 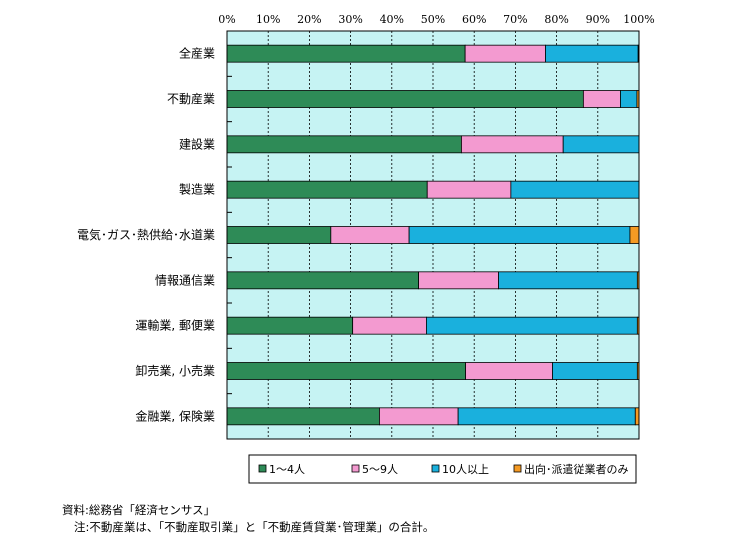 I want to click on x-tick-label: 20%, so click(x=309, y=19).